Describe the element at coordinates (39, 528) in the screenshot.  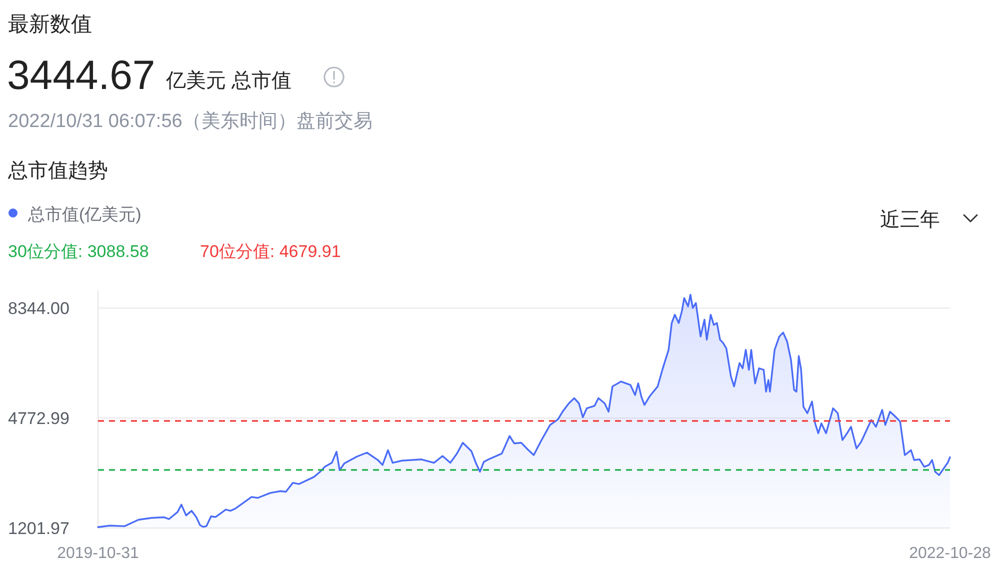
I see `y-tick-label: 1201.97` at that location.